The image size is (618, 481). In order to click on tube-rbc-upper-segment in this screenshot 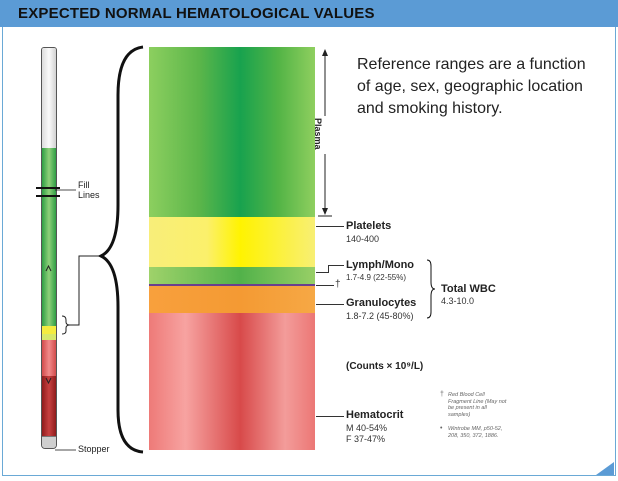, I will do `click(49, 358)`.